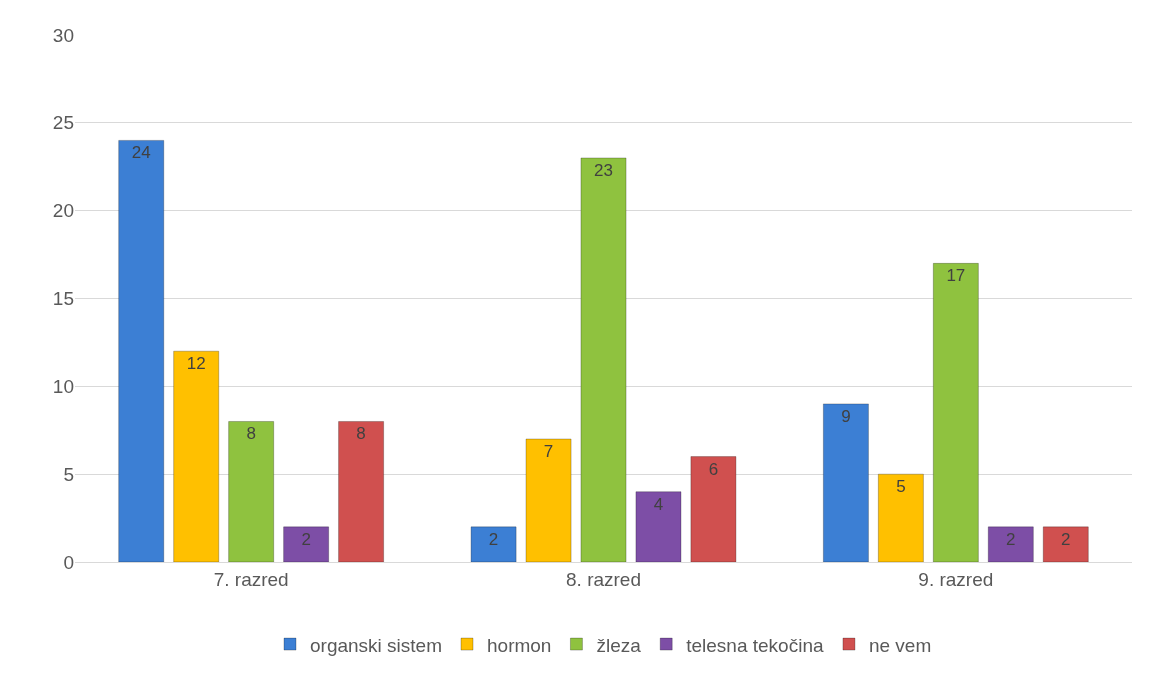 The height and width of the screenshot is (675, 1157). What do you see at coordinates (713, 469) in the screenshot?
I see `data-label: 6` at bounding box center [713, 469].